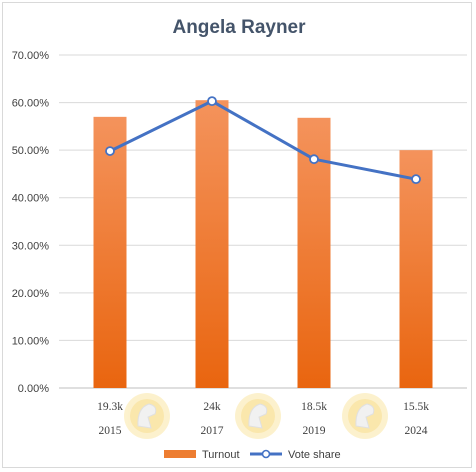  Describe the element at coordinates (263, 140) in the screenshot. I see `vote-share-line` at that location.